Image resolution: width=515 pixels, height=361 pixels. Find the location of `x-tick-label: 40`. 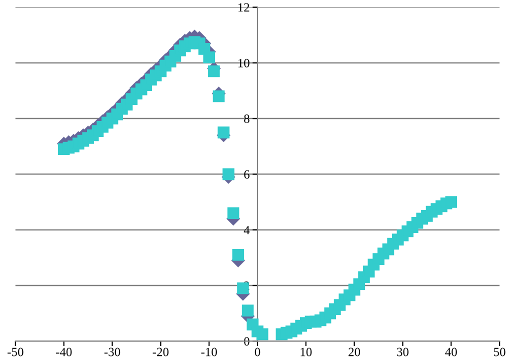

x-tick-label: 40 is located at coordinates (451, 352).